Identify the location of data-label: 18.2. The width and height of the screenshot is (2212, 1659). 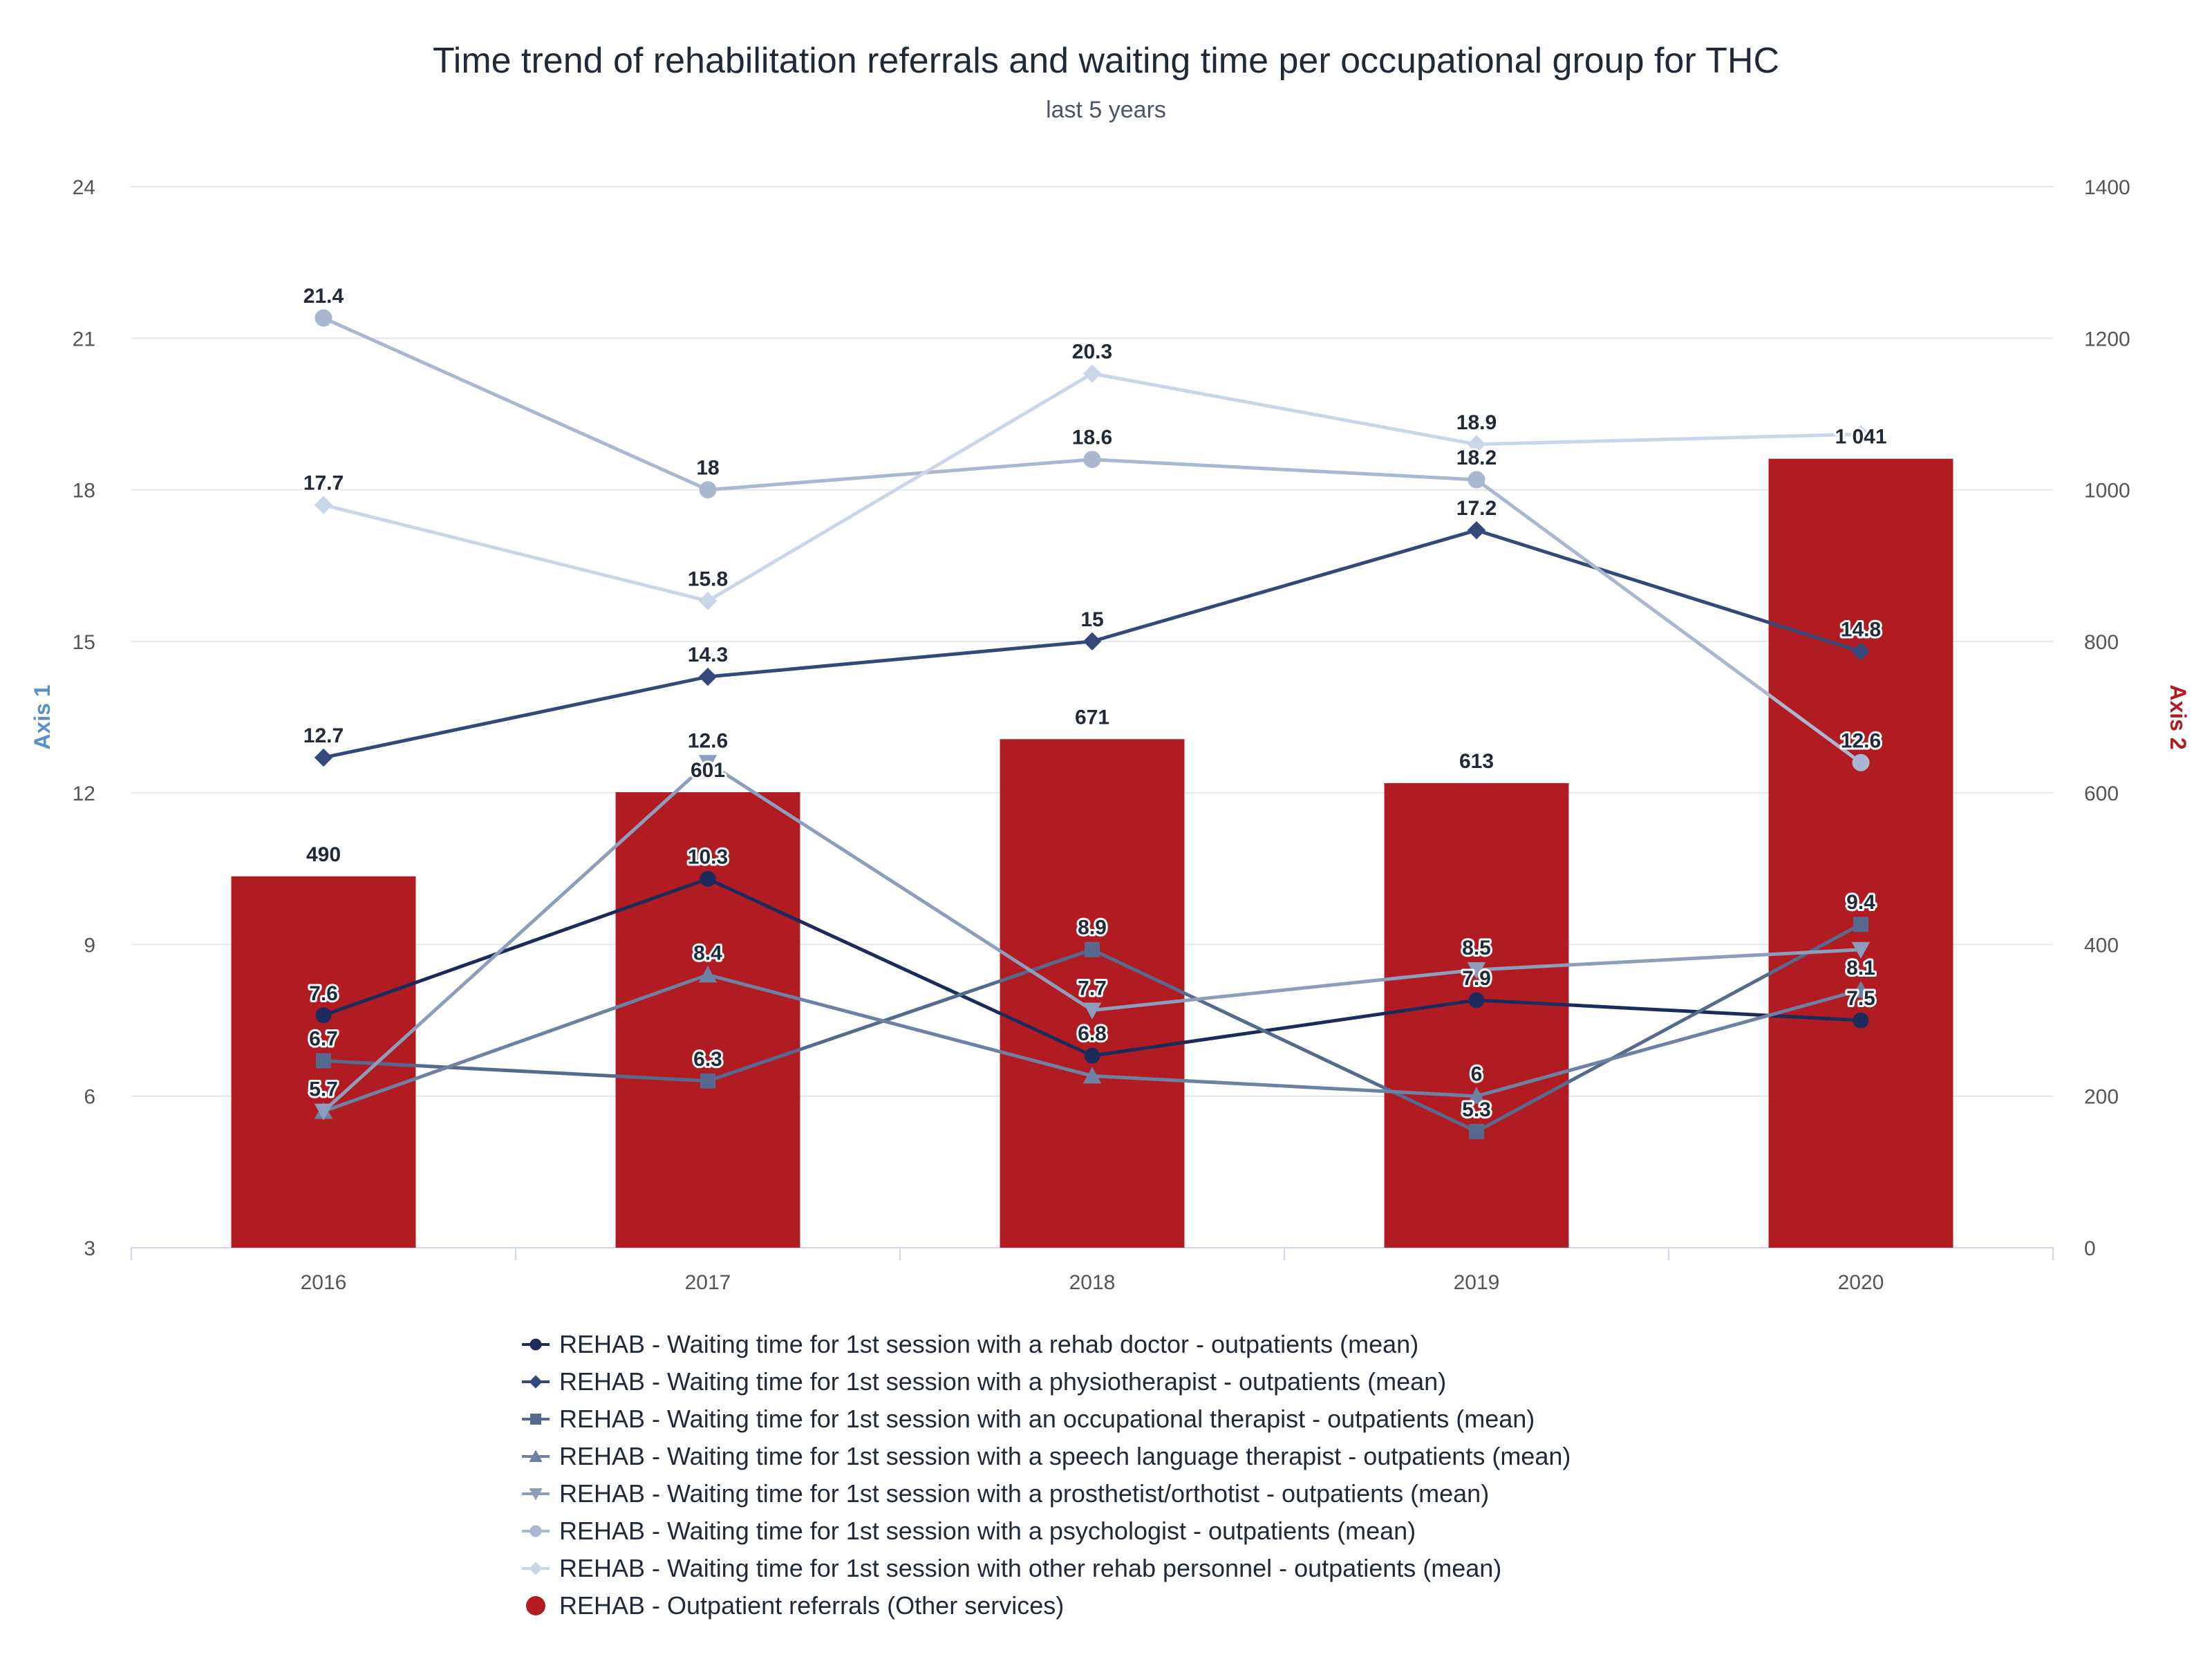
(1476, 458).